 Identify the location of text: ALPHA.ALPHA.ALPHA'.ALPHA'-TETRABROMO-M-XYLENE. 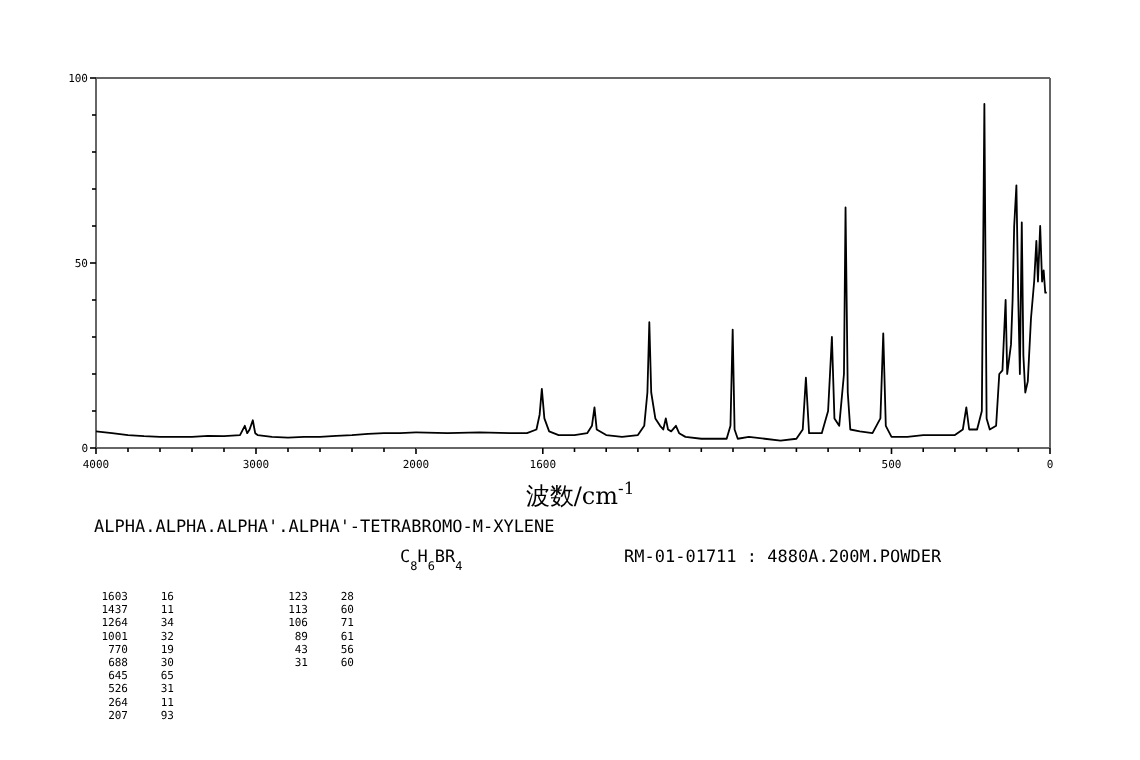
(324, 528).